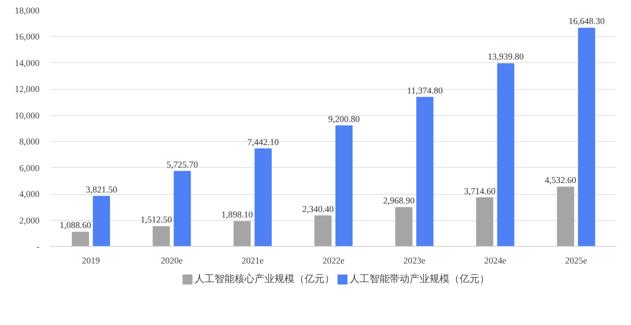 Image resolution: width=631 pixels, height=325 pixels. I want to click on data-label: 1,088.60, so click(76, 225).